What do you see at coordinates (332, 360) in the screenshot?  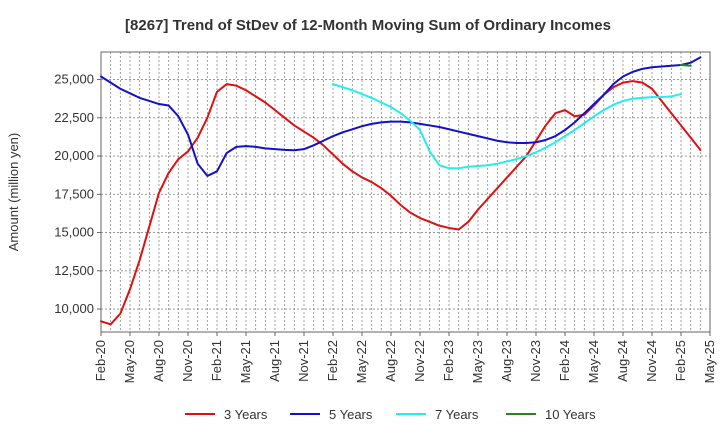 I see `x-tick-label: Feb-22` at bounding box center [332, 360].